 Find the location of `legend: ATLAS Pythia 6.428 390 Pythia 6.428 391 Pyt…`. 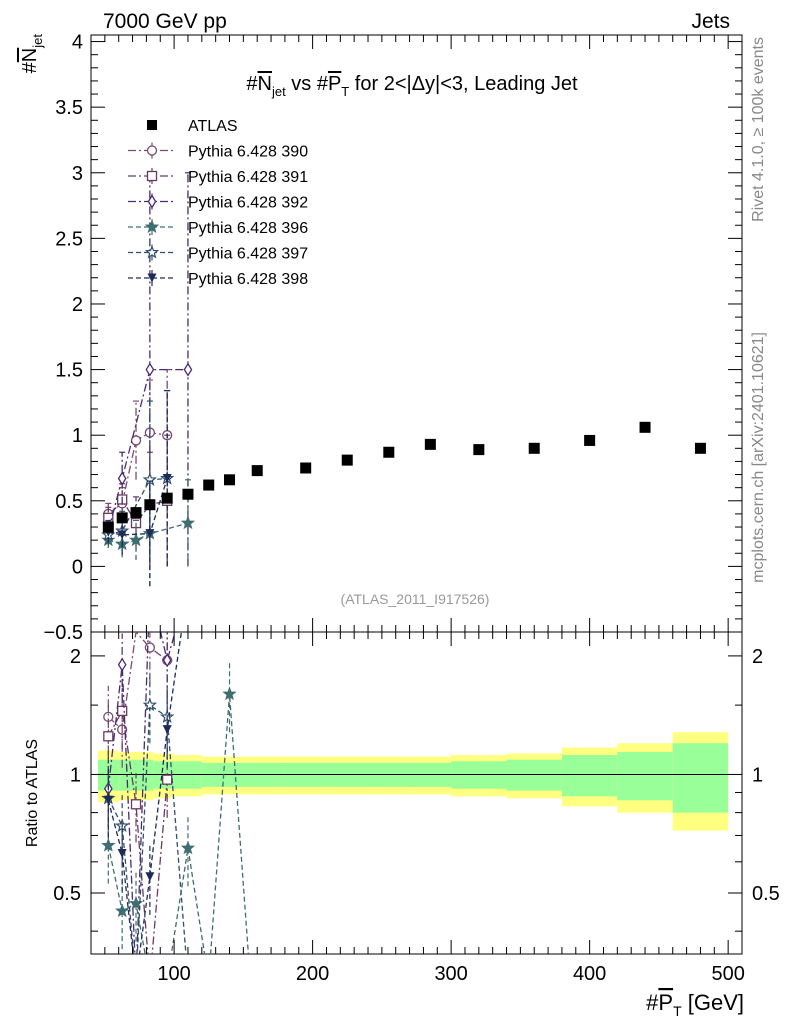

legend: ATLAS Pythia 6.428 390 Pythia 6.428 391 Pyt… is located at coordinates (218, 203).